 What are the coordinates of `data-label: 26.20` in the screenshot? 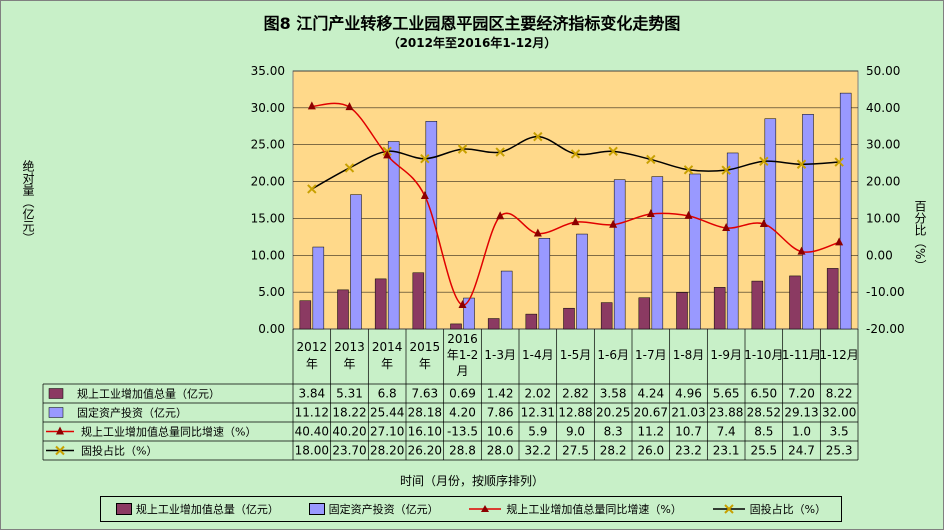 It's located at (425, 451).